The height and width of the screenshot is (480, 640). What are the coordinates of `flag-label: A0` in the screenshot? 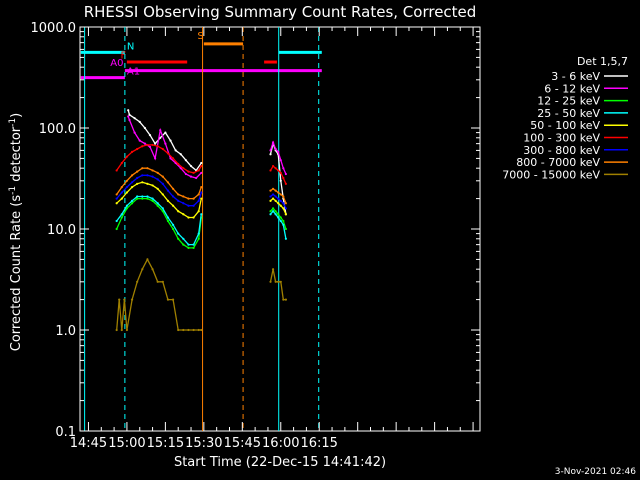 It's located at (116, 63).